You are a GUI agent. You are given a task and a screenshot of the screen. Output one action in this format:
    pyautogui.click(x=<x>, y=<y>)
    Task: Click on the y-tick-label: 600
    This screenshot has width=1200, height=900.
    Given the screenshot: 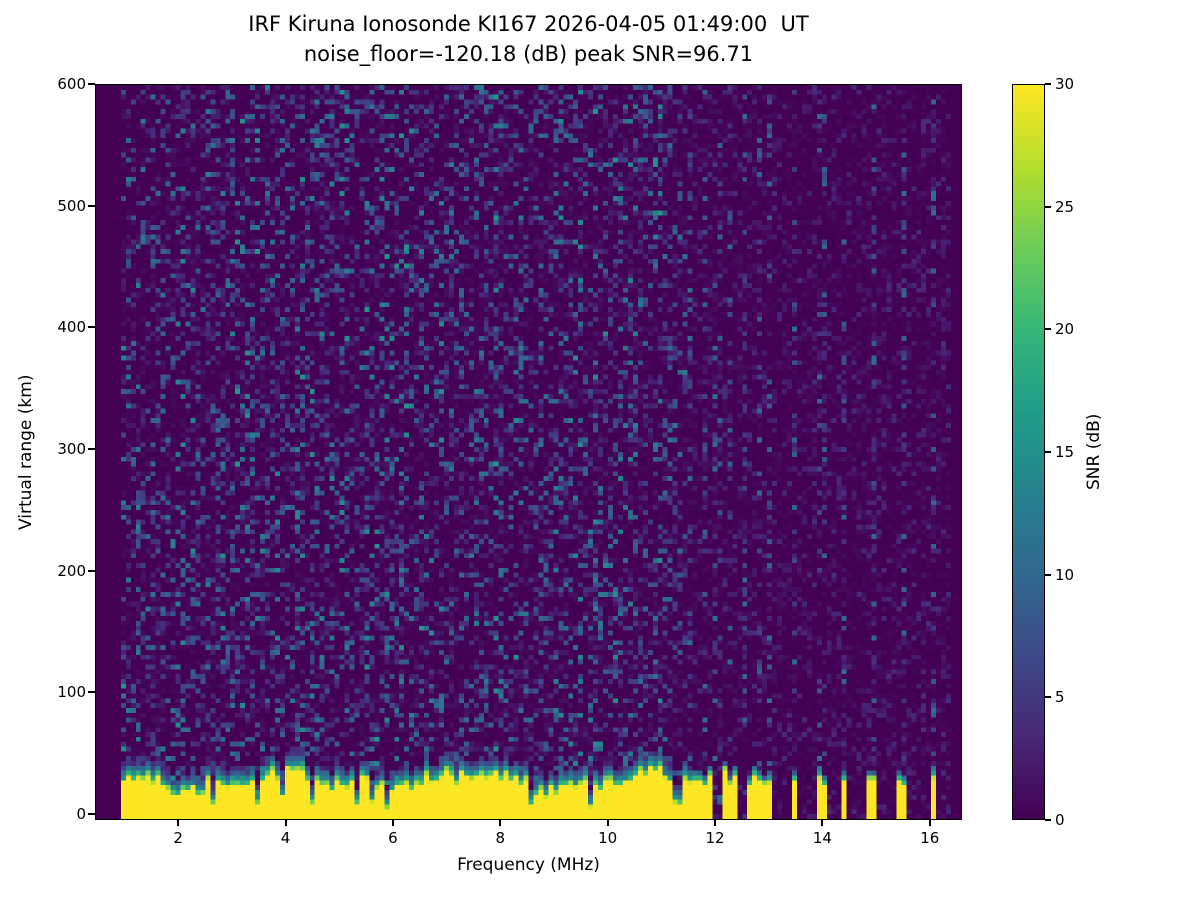 What is the action you would take?
    pyautogui.click(x=71, y=84)
    